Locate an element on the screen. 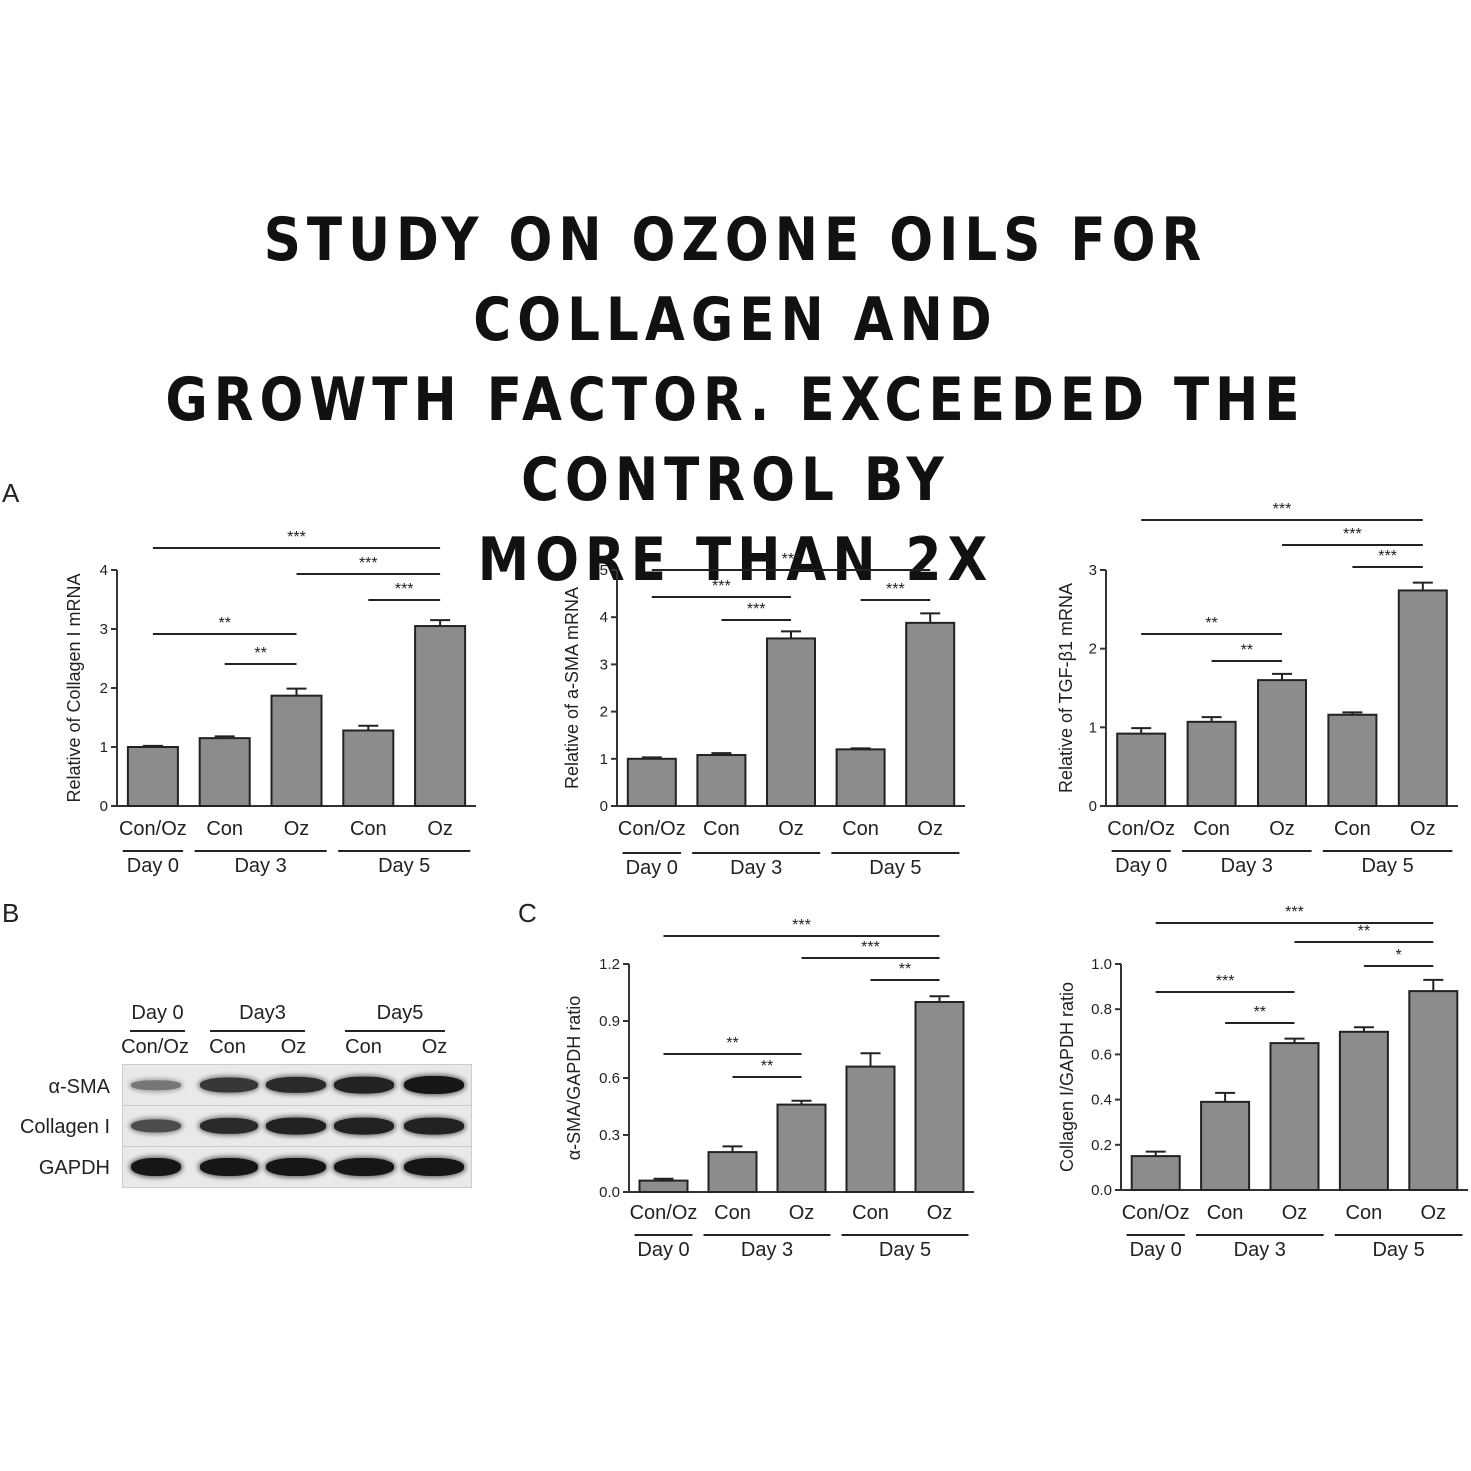 This screenshot has height=1471, width=1471. blot-group-day5: Day5 is located at coordinates (400, 1013).